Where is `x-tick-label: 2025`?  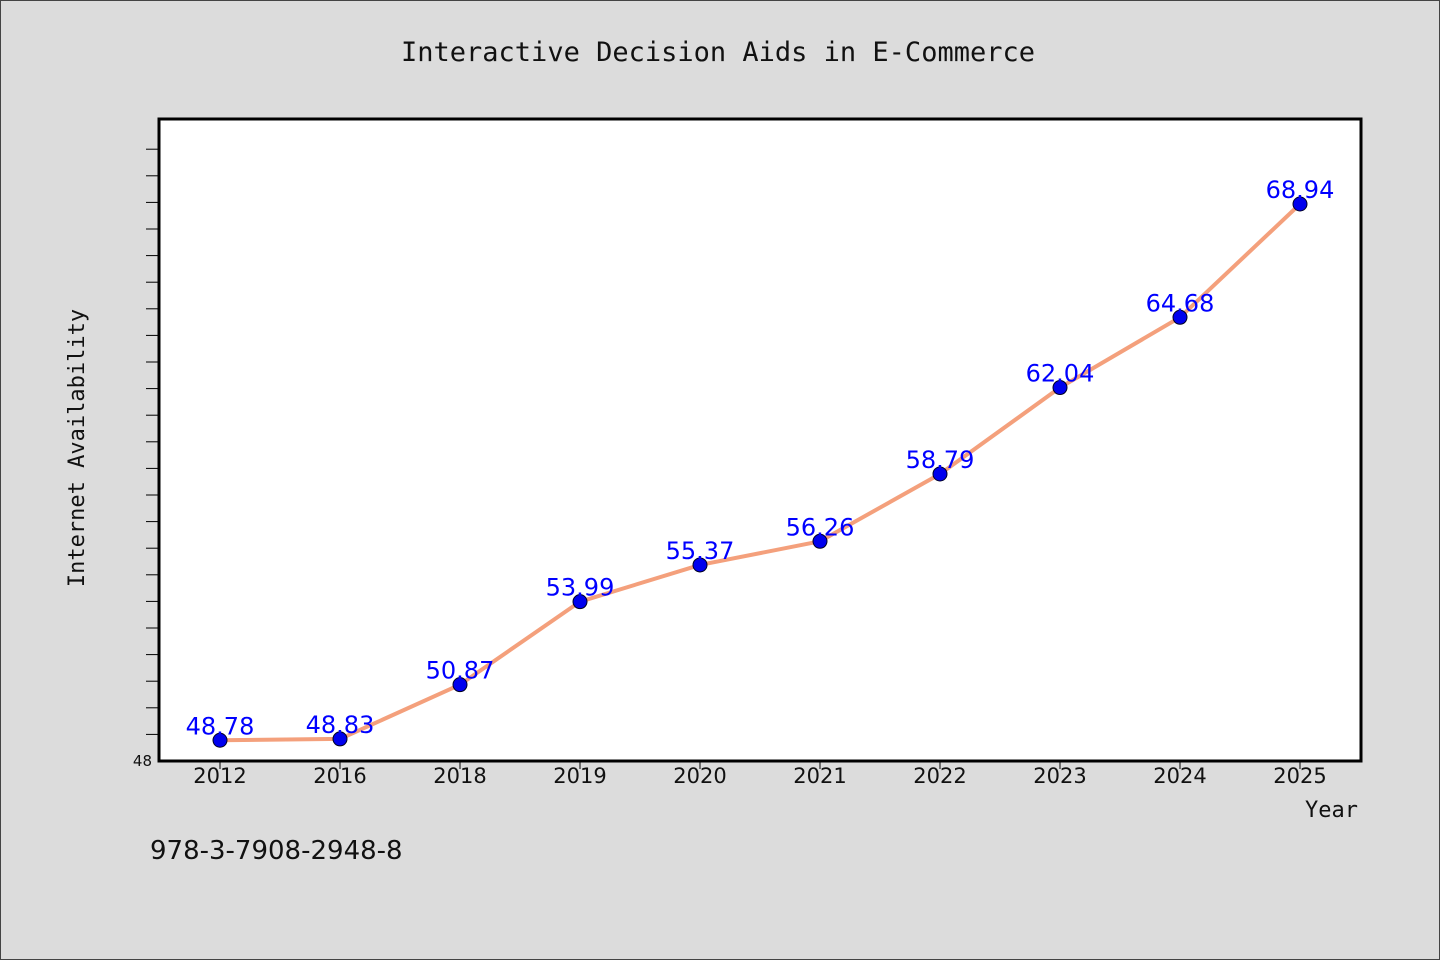
x-tick-label: 2025 is located at coordinates (1299, 776).